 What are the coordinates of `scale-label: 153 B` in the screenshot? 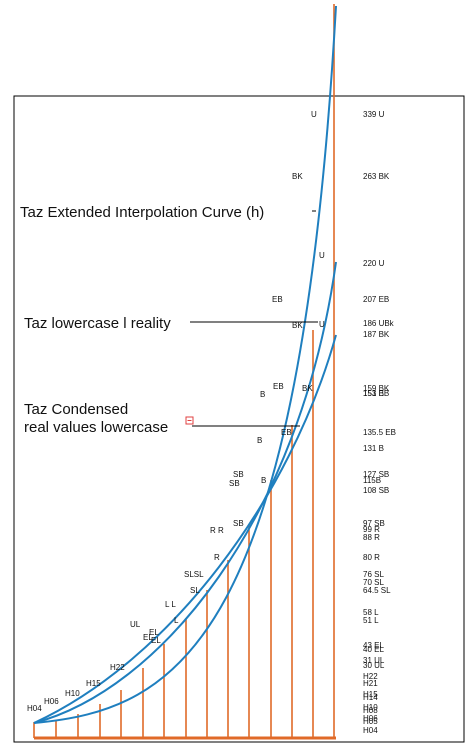 It's located at (373, 393).